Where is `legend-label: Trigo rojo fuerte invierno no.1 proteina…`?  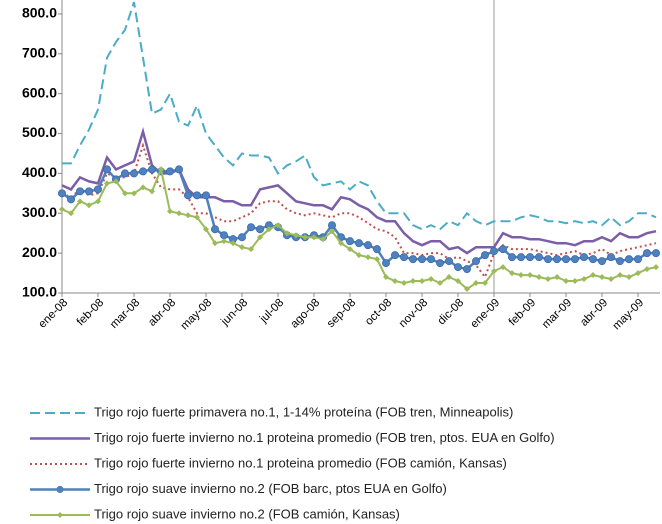 legend-label: Trigo rojo fuerte invierno no.1 proteina… is located at coordinates (324, 437).